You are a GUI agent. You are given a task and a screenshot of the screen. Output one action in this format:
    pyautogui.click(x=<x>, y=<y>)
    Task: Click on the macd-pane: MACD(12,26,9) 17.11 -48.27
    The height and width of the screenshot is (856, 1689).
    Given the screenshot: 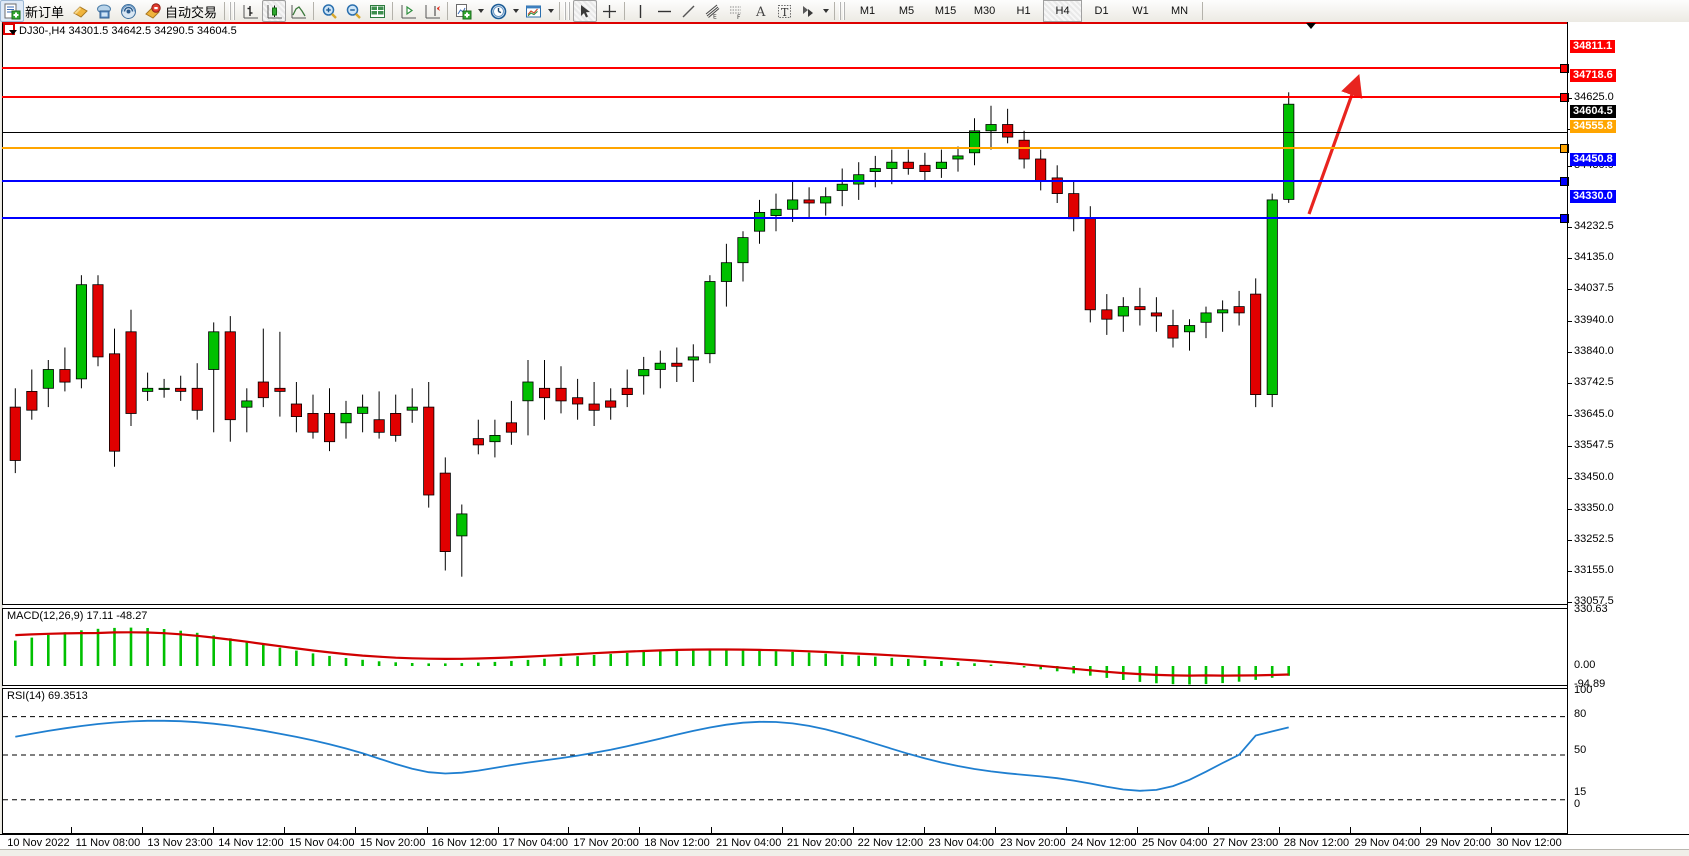 What is the action you would take?
    pyautogui.click(x=785, y=647)
    